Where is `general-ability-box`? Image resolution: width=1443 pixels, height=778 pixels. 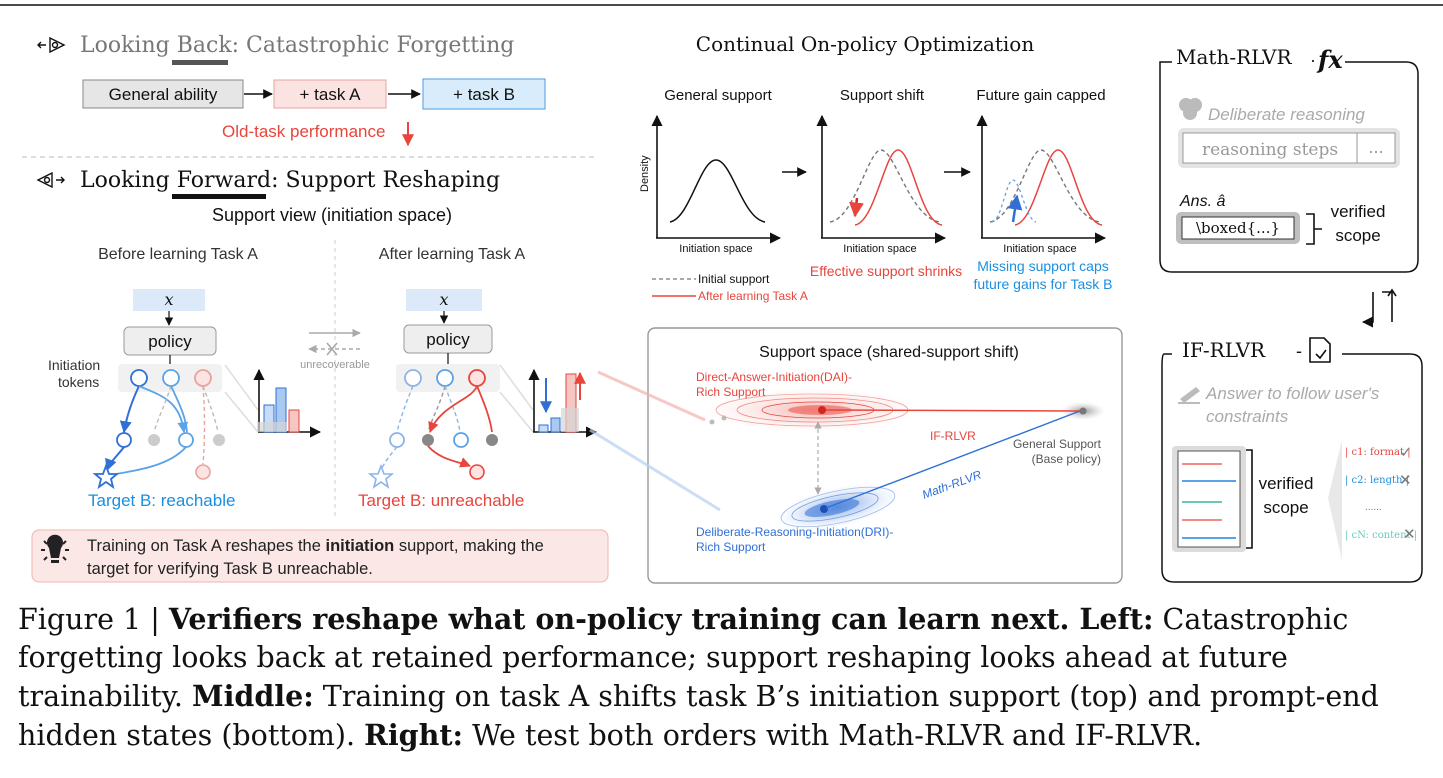 general-ability-box is located at coordinates (163, 94).